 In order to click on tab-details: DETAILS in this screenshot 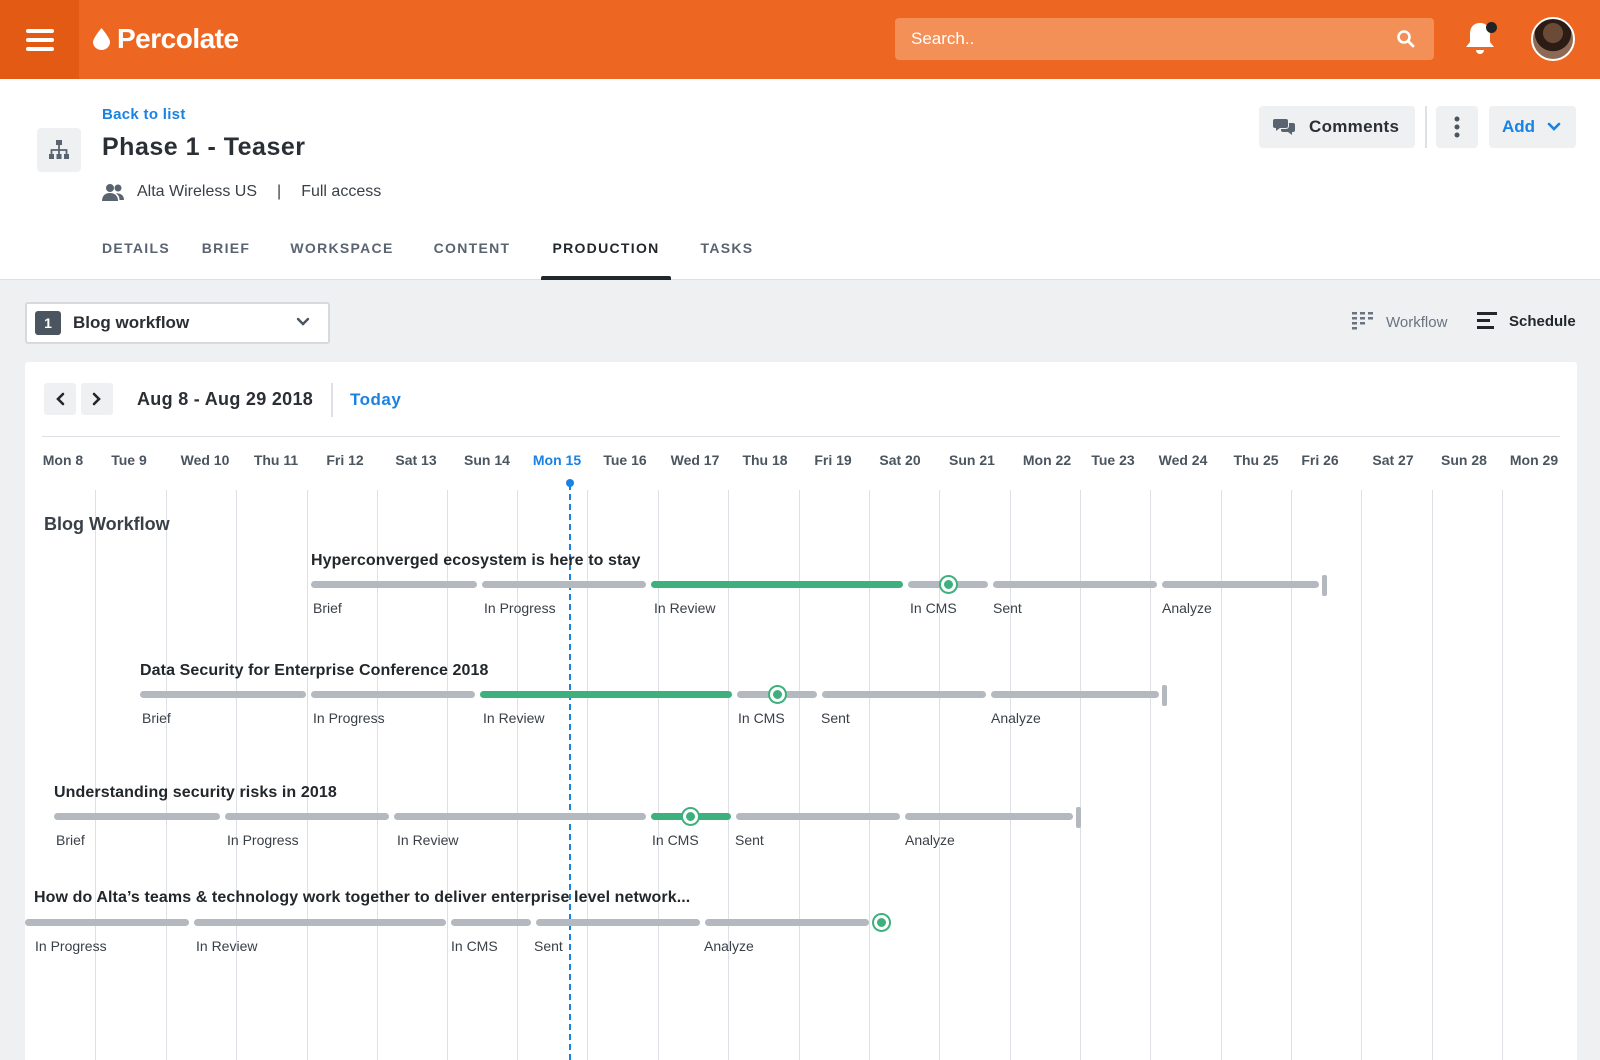, I will do `click(136, 248)`.